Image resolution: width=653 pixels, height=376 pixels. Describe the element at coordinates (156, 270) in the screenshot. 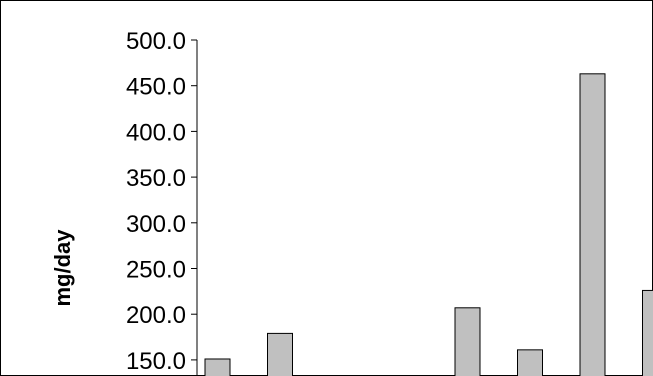

I see `y-tick-label: 250.0` at that location.